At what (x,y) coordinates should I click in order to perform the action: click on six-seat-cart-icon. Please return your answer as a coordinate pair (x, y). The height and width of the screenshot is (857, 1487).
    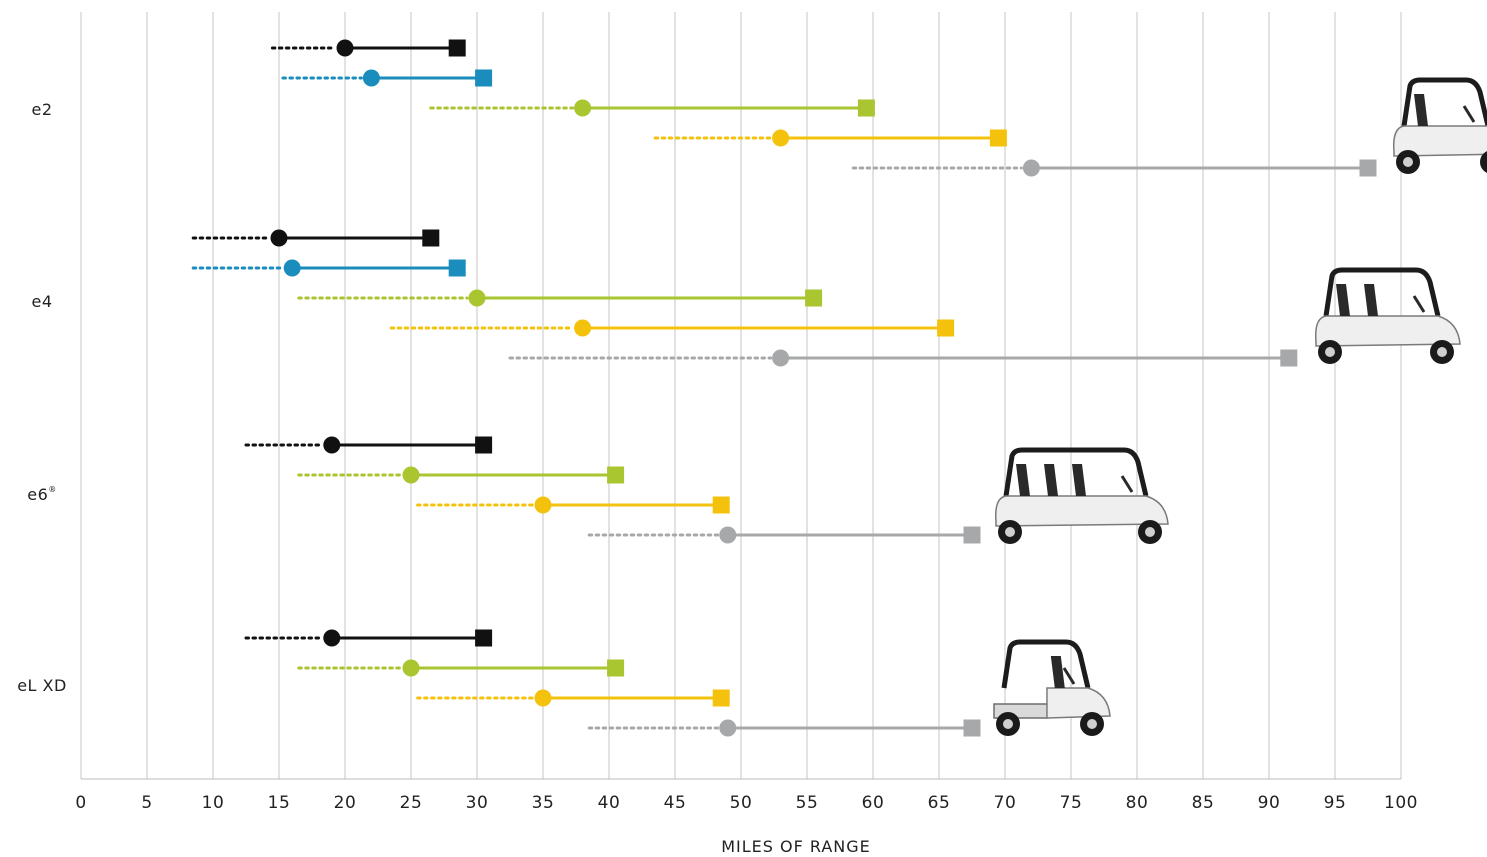
    Looking at the image, I should click on (1081, 495).